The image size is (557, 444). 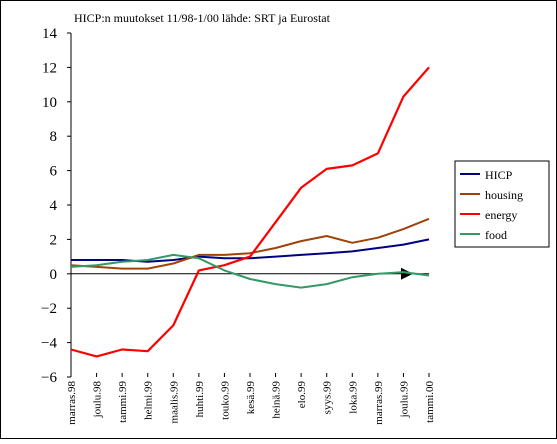 I want to click on y-tick-label: 0, so click(x=54, y=275).